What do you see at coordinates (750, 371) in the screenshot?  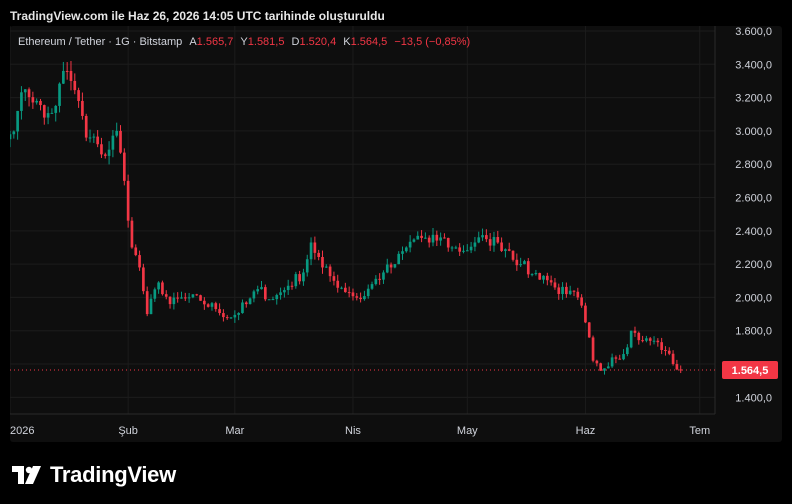 I see `last-price-label: 1.564,5` at bounding box center [750, 371].